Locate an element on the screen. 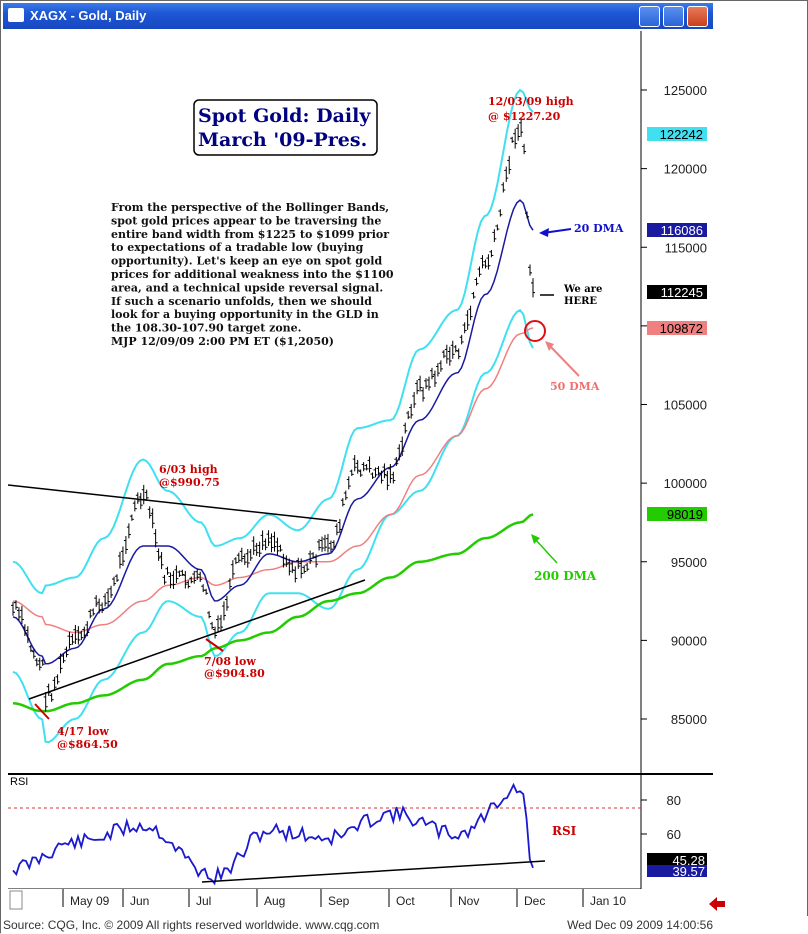 The height and width of the screenshot is (934, 808). x-tick-label: May 09 is located at coordinates (90, 901).